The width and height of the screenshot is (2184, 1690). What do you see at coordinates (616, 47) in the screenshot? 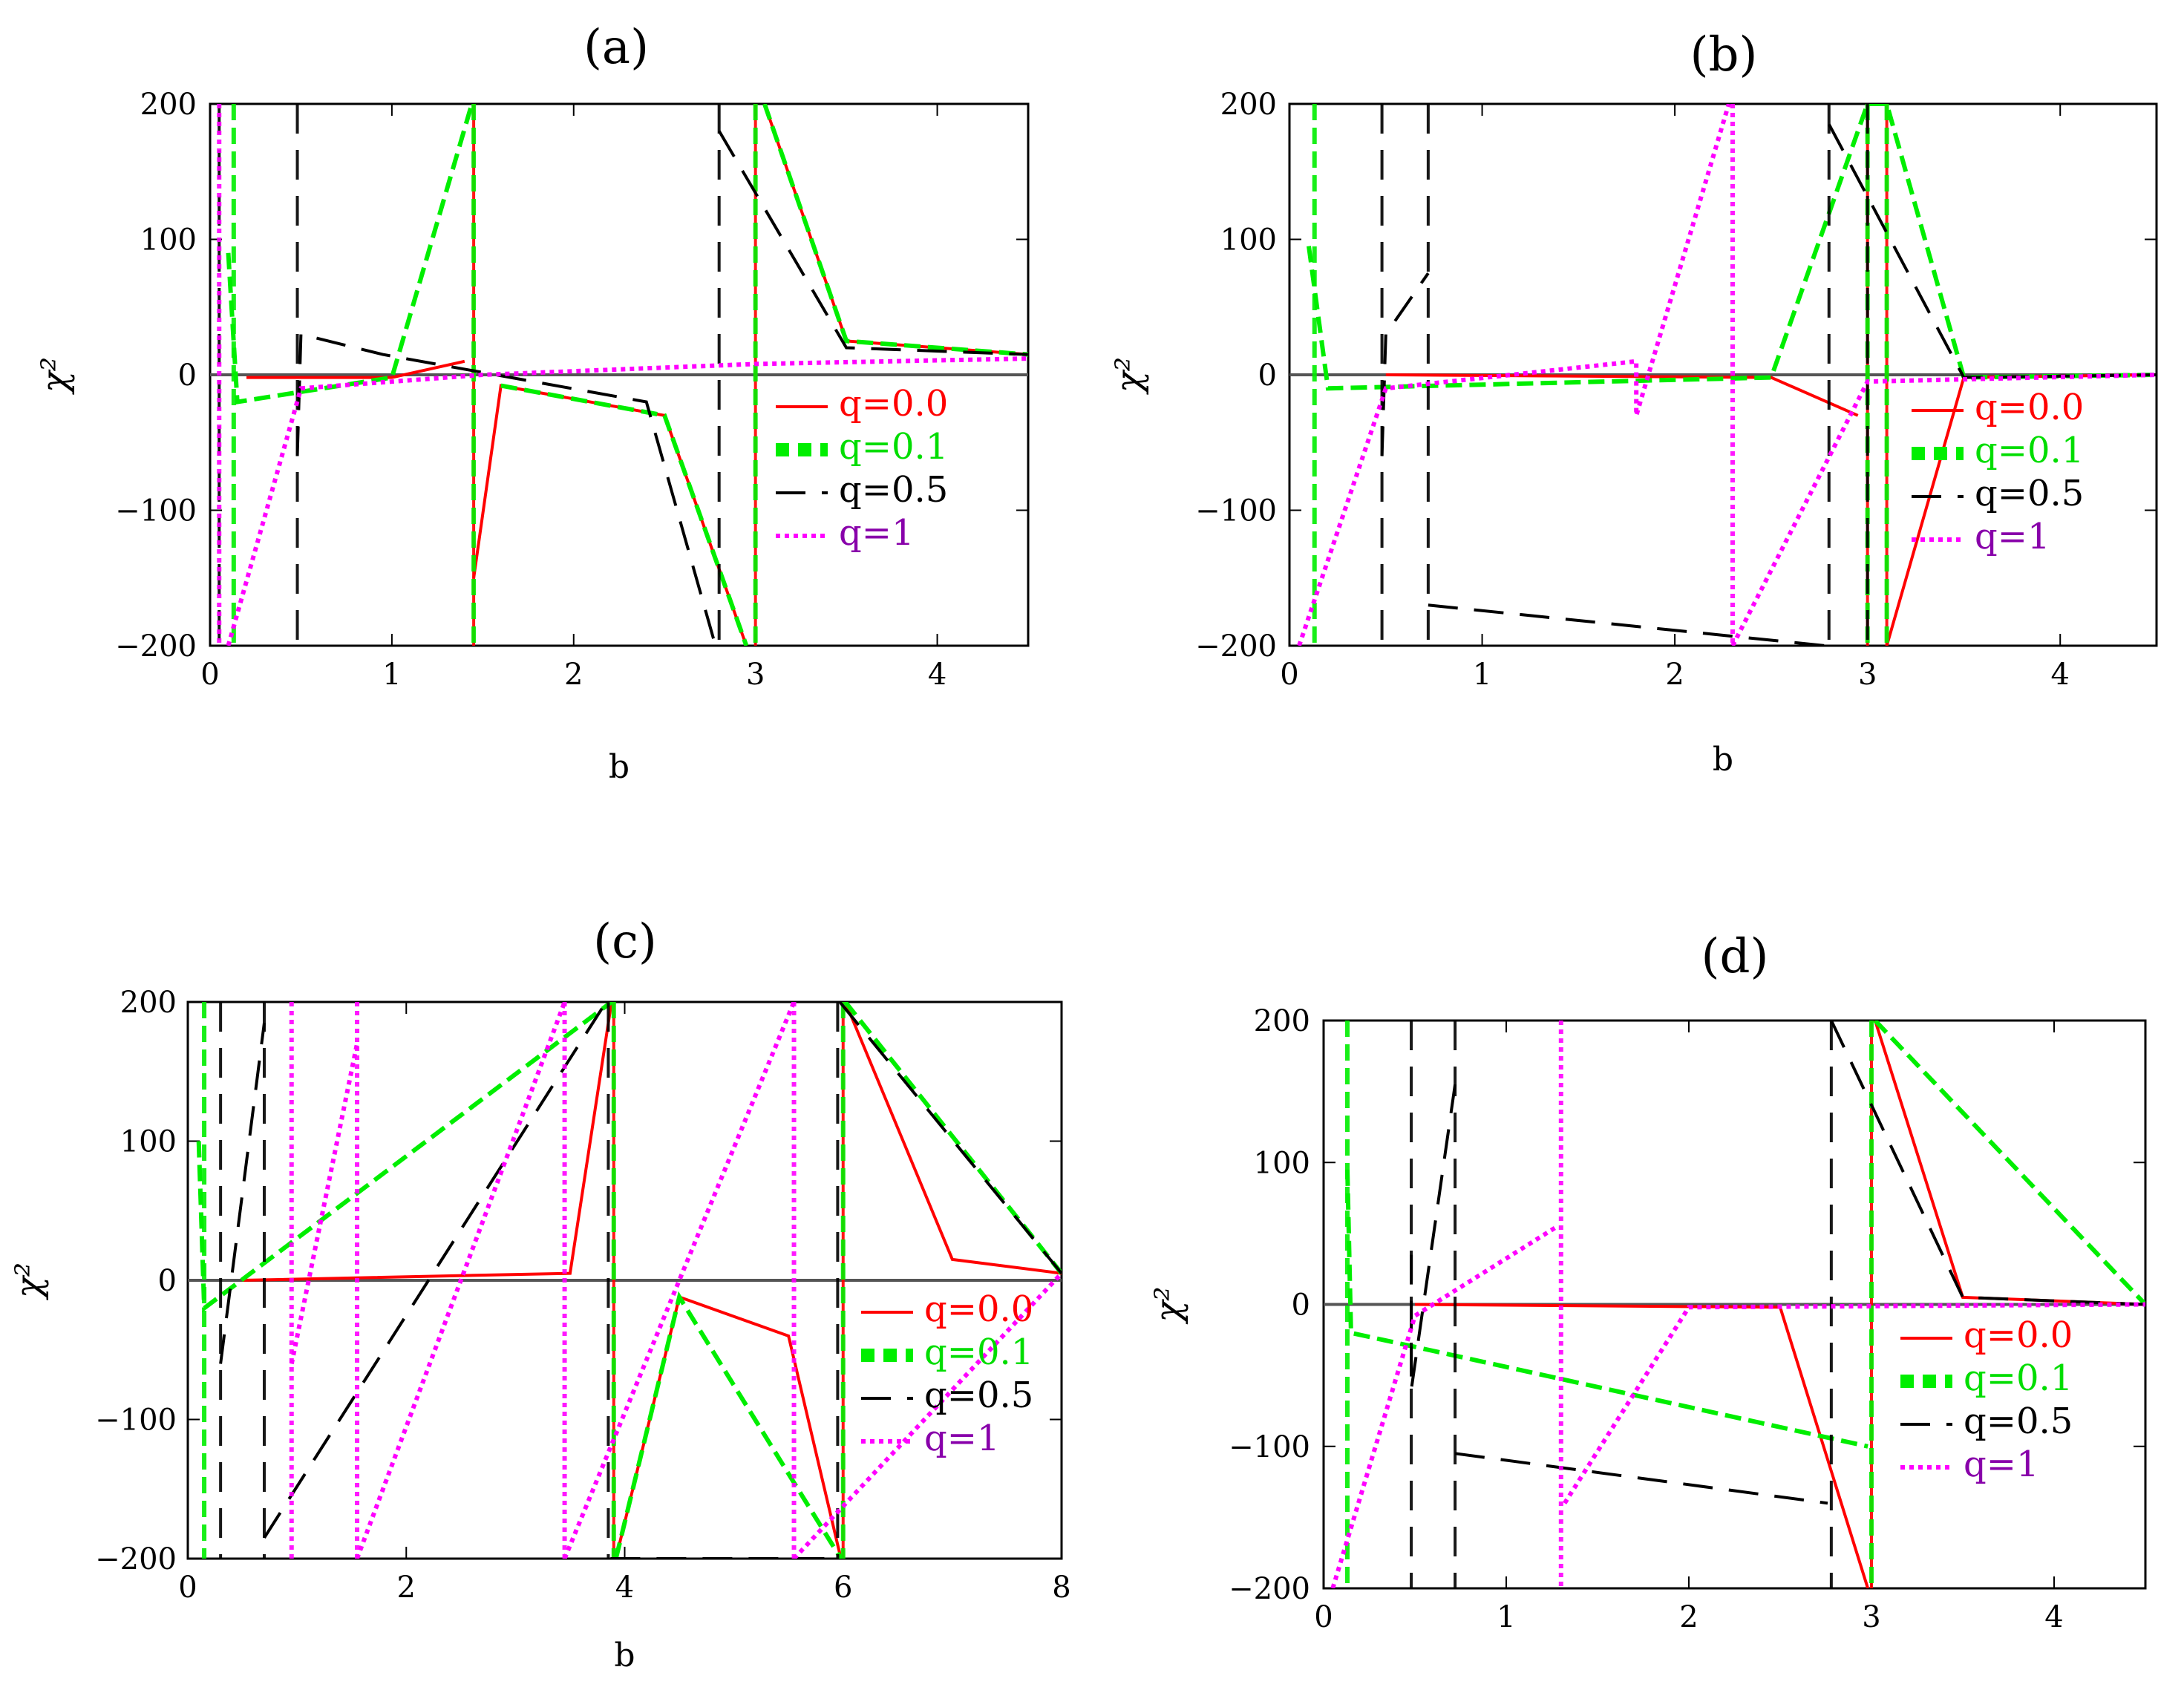
I see `panel-title: (a)` at bounding box center [616, 47].